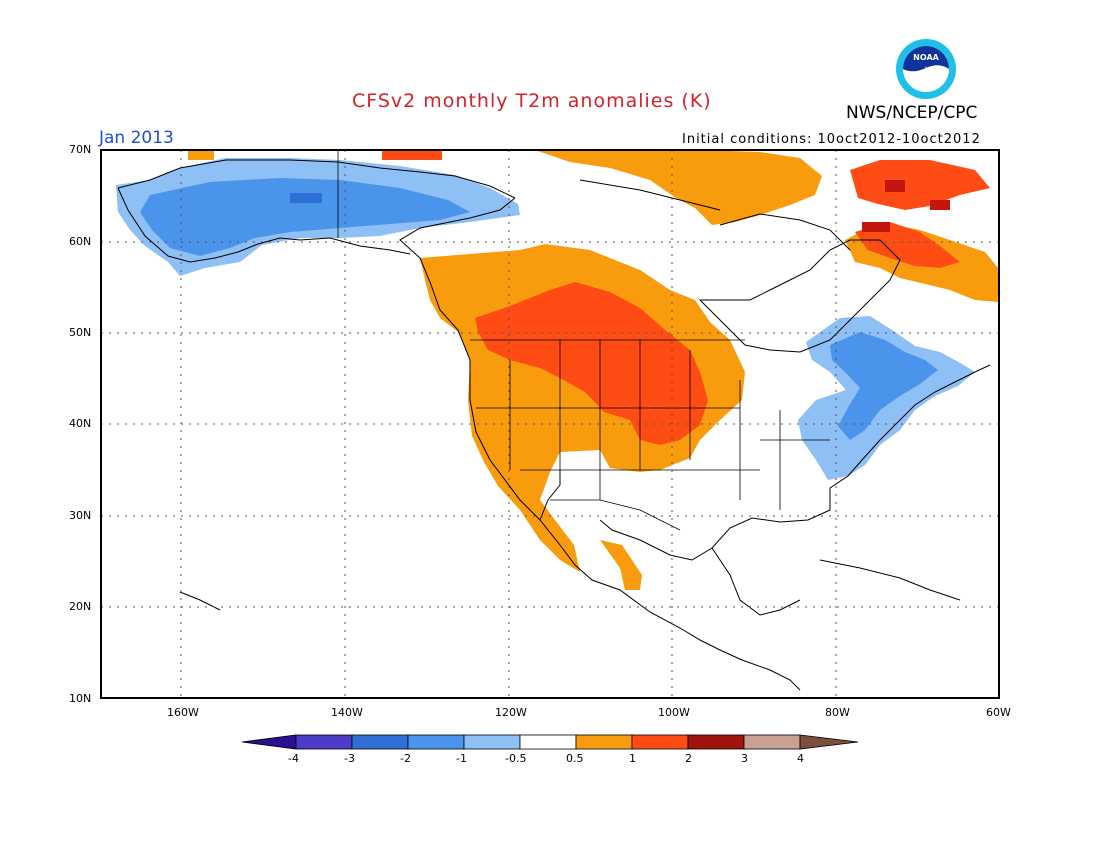 The width and height of the screenshot is (1100, 850). I want to click on colorbar-label: -1, so click(461, 758).